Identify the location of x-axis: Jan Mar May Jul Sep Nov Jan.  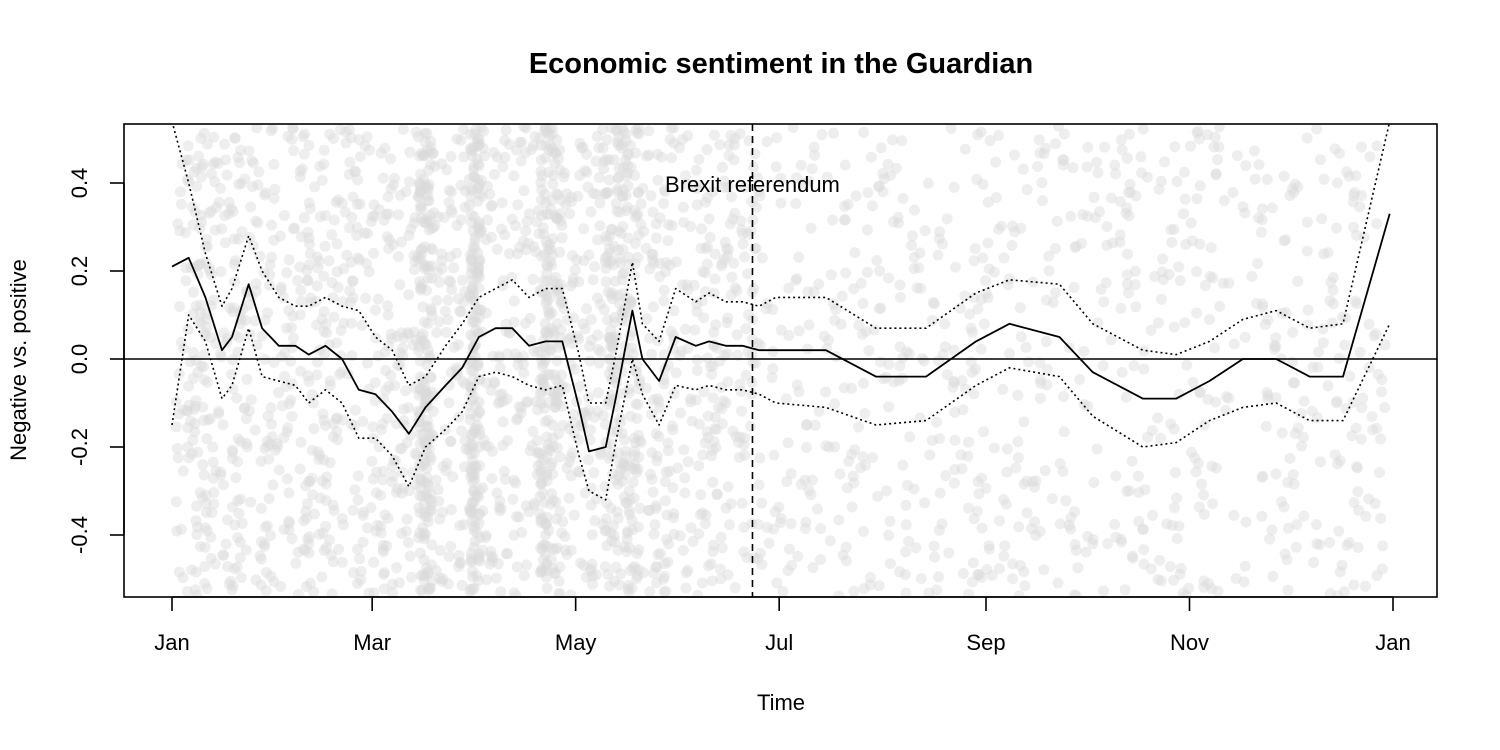
(782, 625).